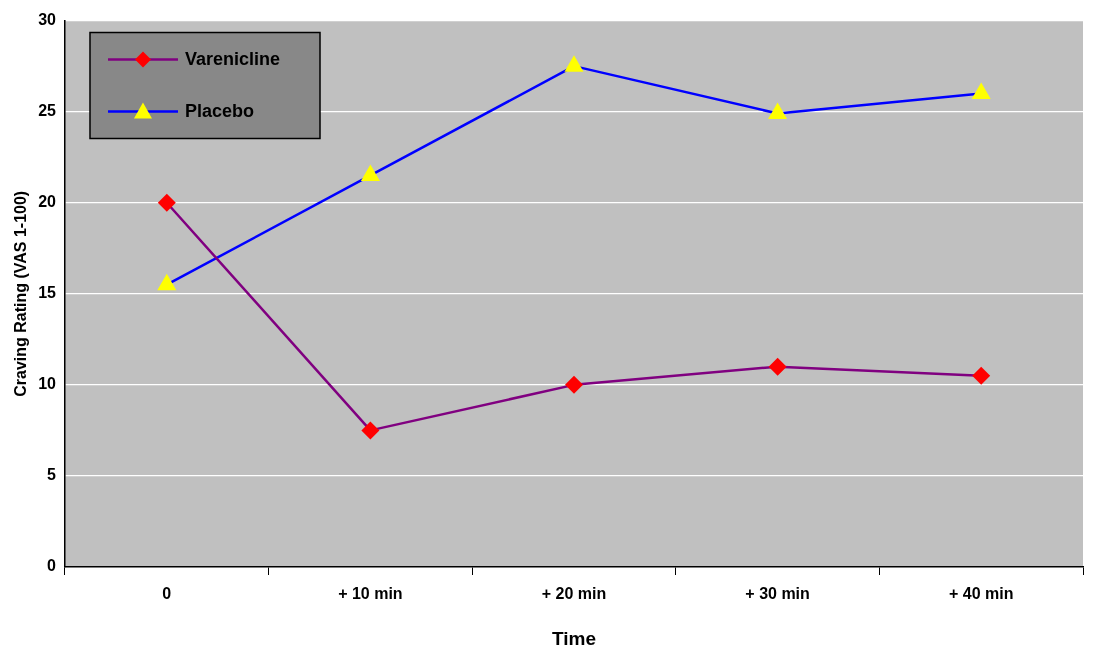 This screenshot has width=1102, height=663. I want to click on x-tick-label: + 20 min, so click(574, 594).